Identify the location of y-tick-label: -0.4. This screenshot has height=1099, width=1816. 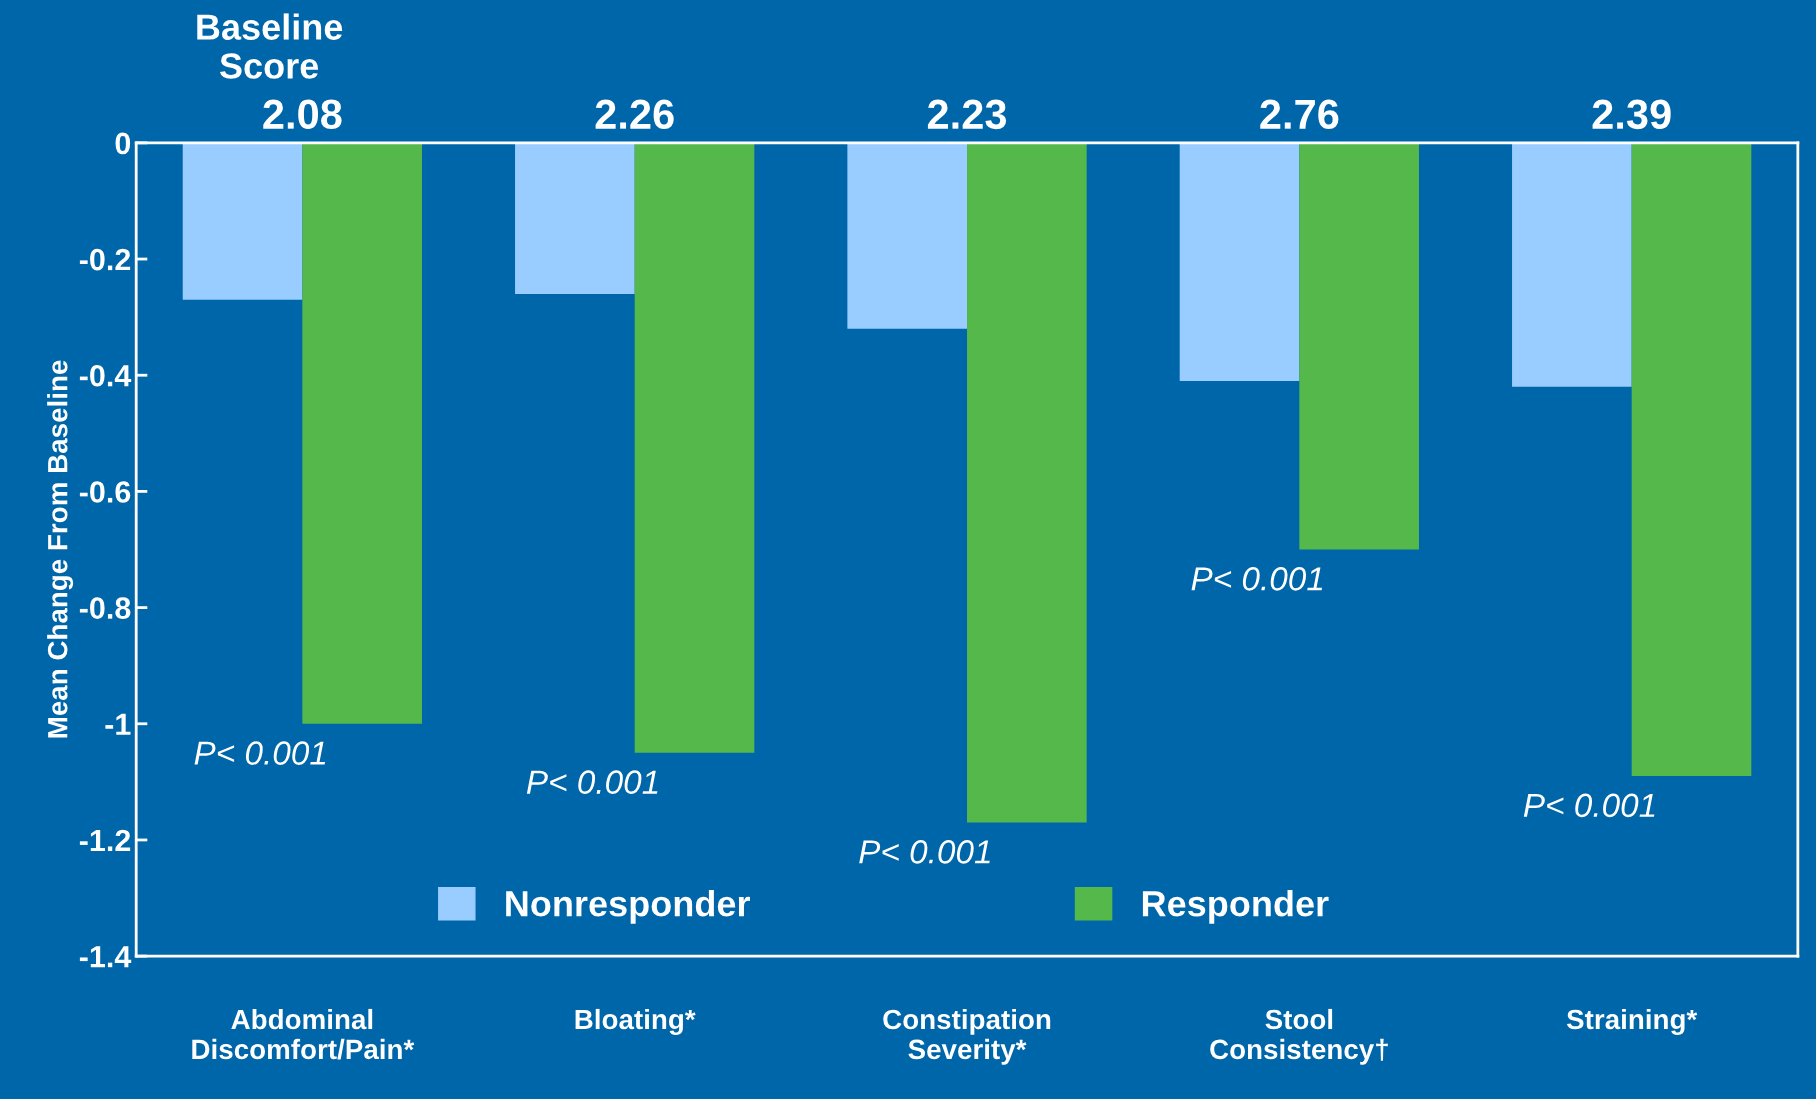
(105, 375).